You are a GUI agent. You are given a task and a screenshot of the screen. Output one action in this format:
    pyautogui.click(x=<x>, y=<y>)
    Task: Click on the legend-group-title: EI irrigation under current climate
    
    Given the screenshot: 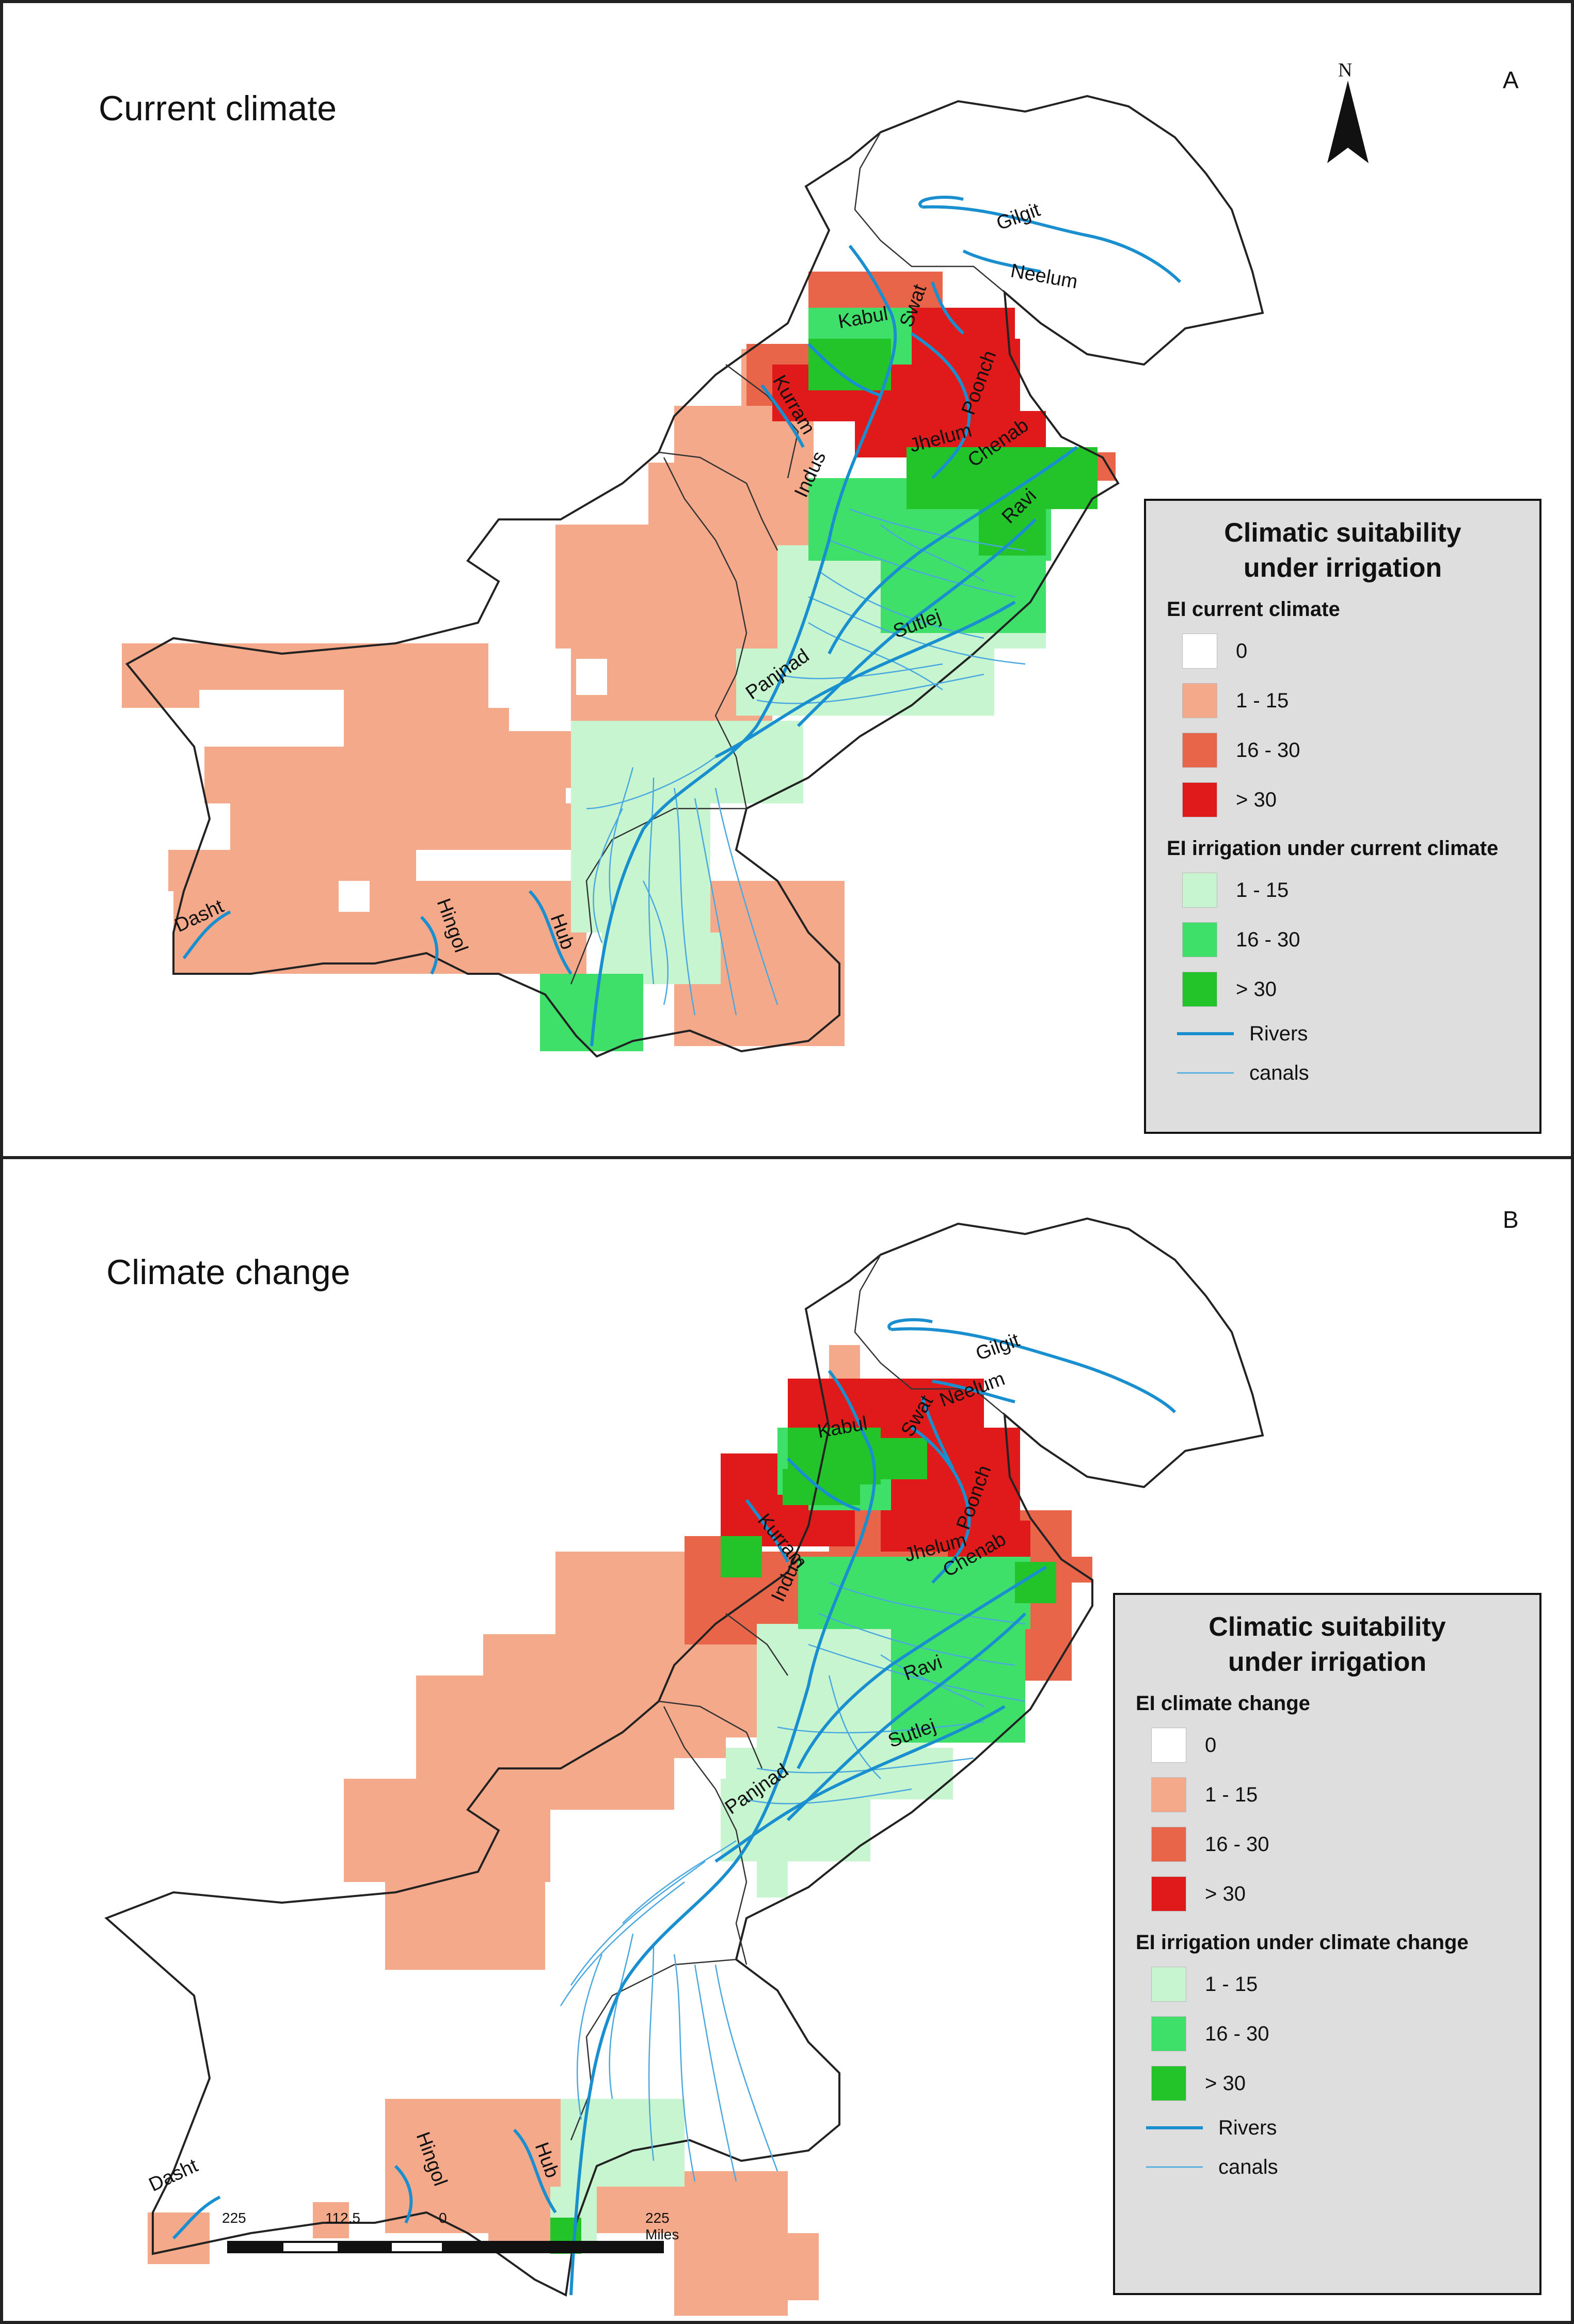 What is the action you would take?
    pyautogui.click(x=1333, y=848)
    